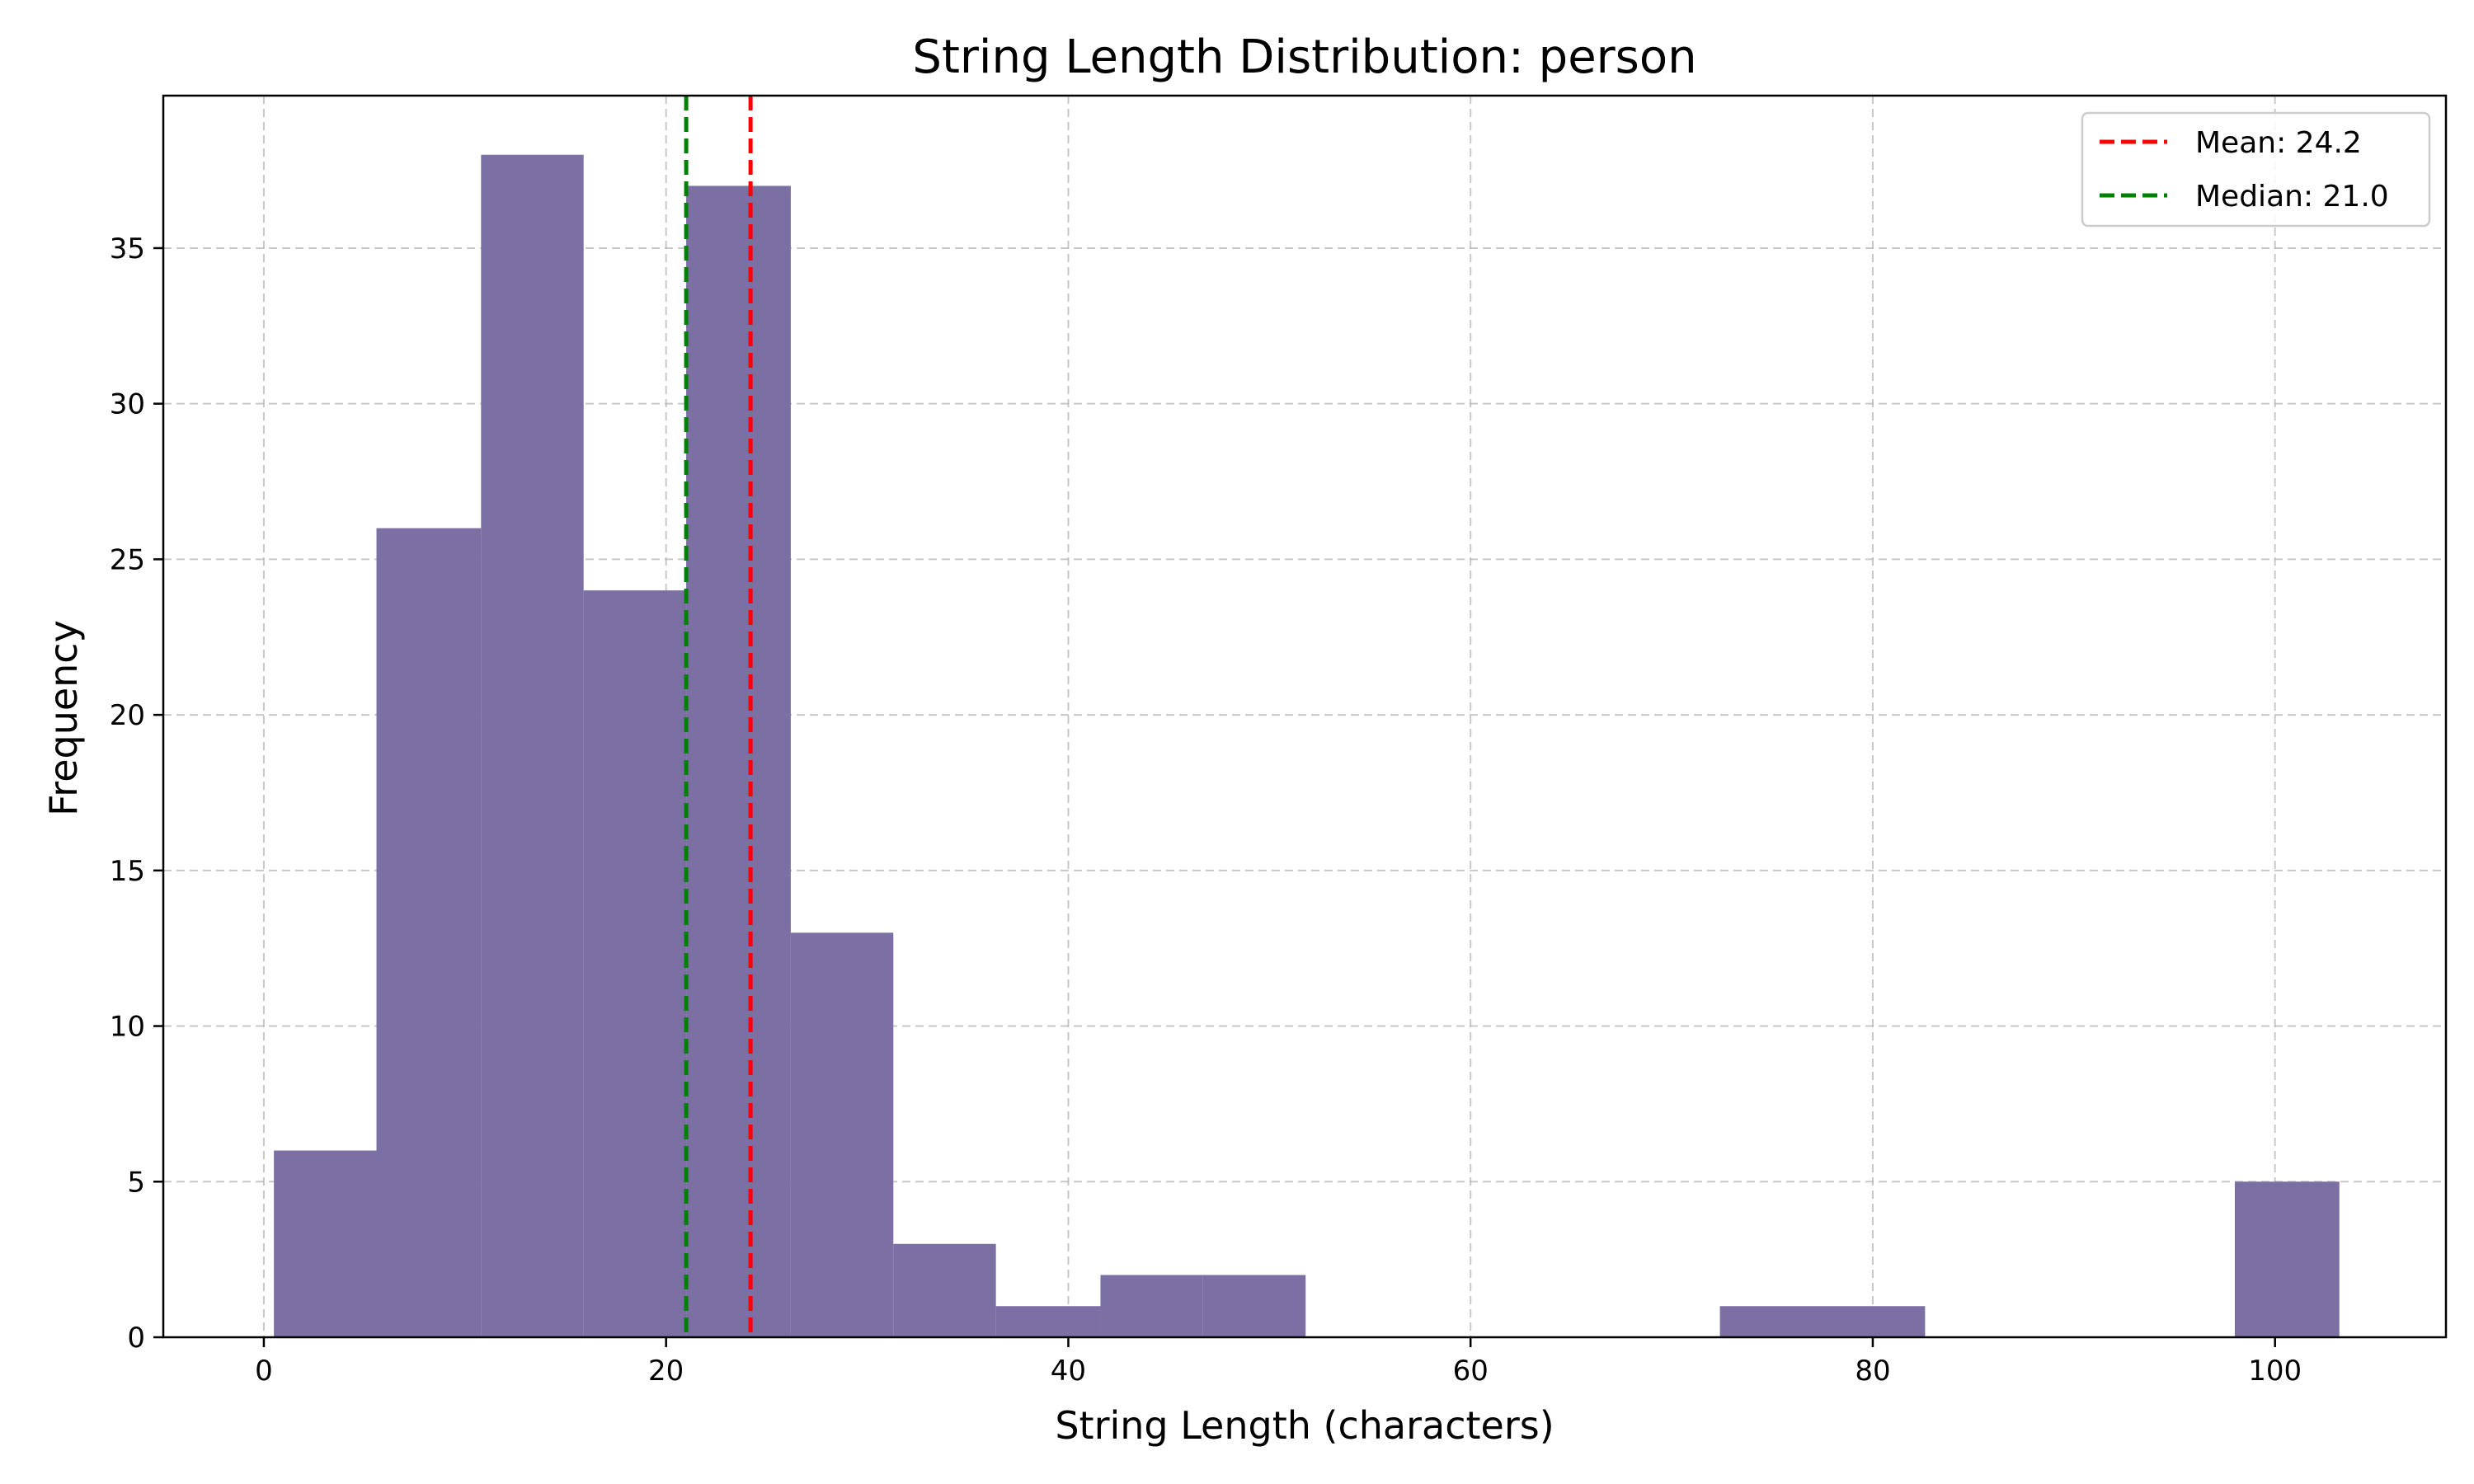 Image resolution: width=2474 pixels, height=1484 pixels. Describe the element at coordinates (127, 871) in the screenshot. I see `y-tick-label: 15` at that location.